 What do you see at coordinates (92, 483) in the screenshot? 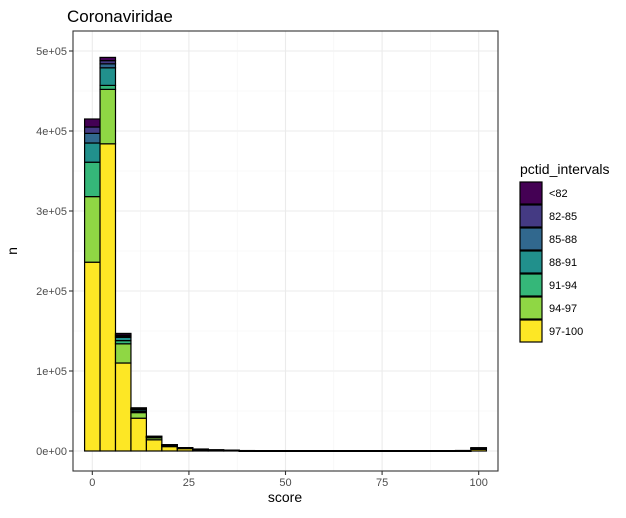
I see `x-tick-label: 0` at bounding box center [92, 483].